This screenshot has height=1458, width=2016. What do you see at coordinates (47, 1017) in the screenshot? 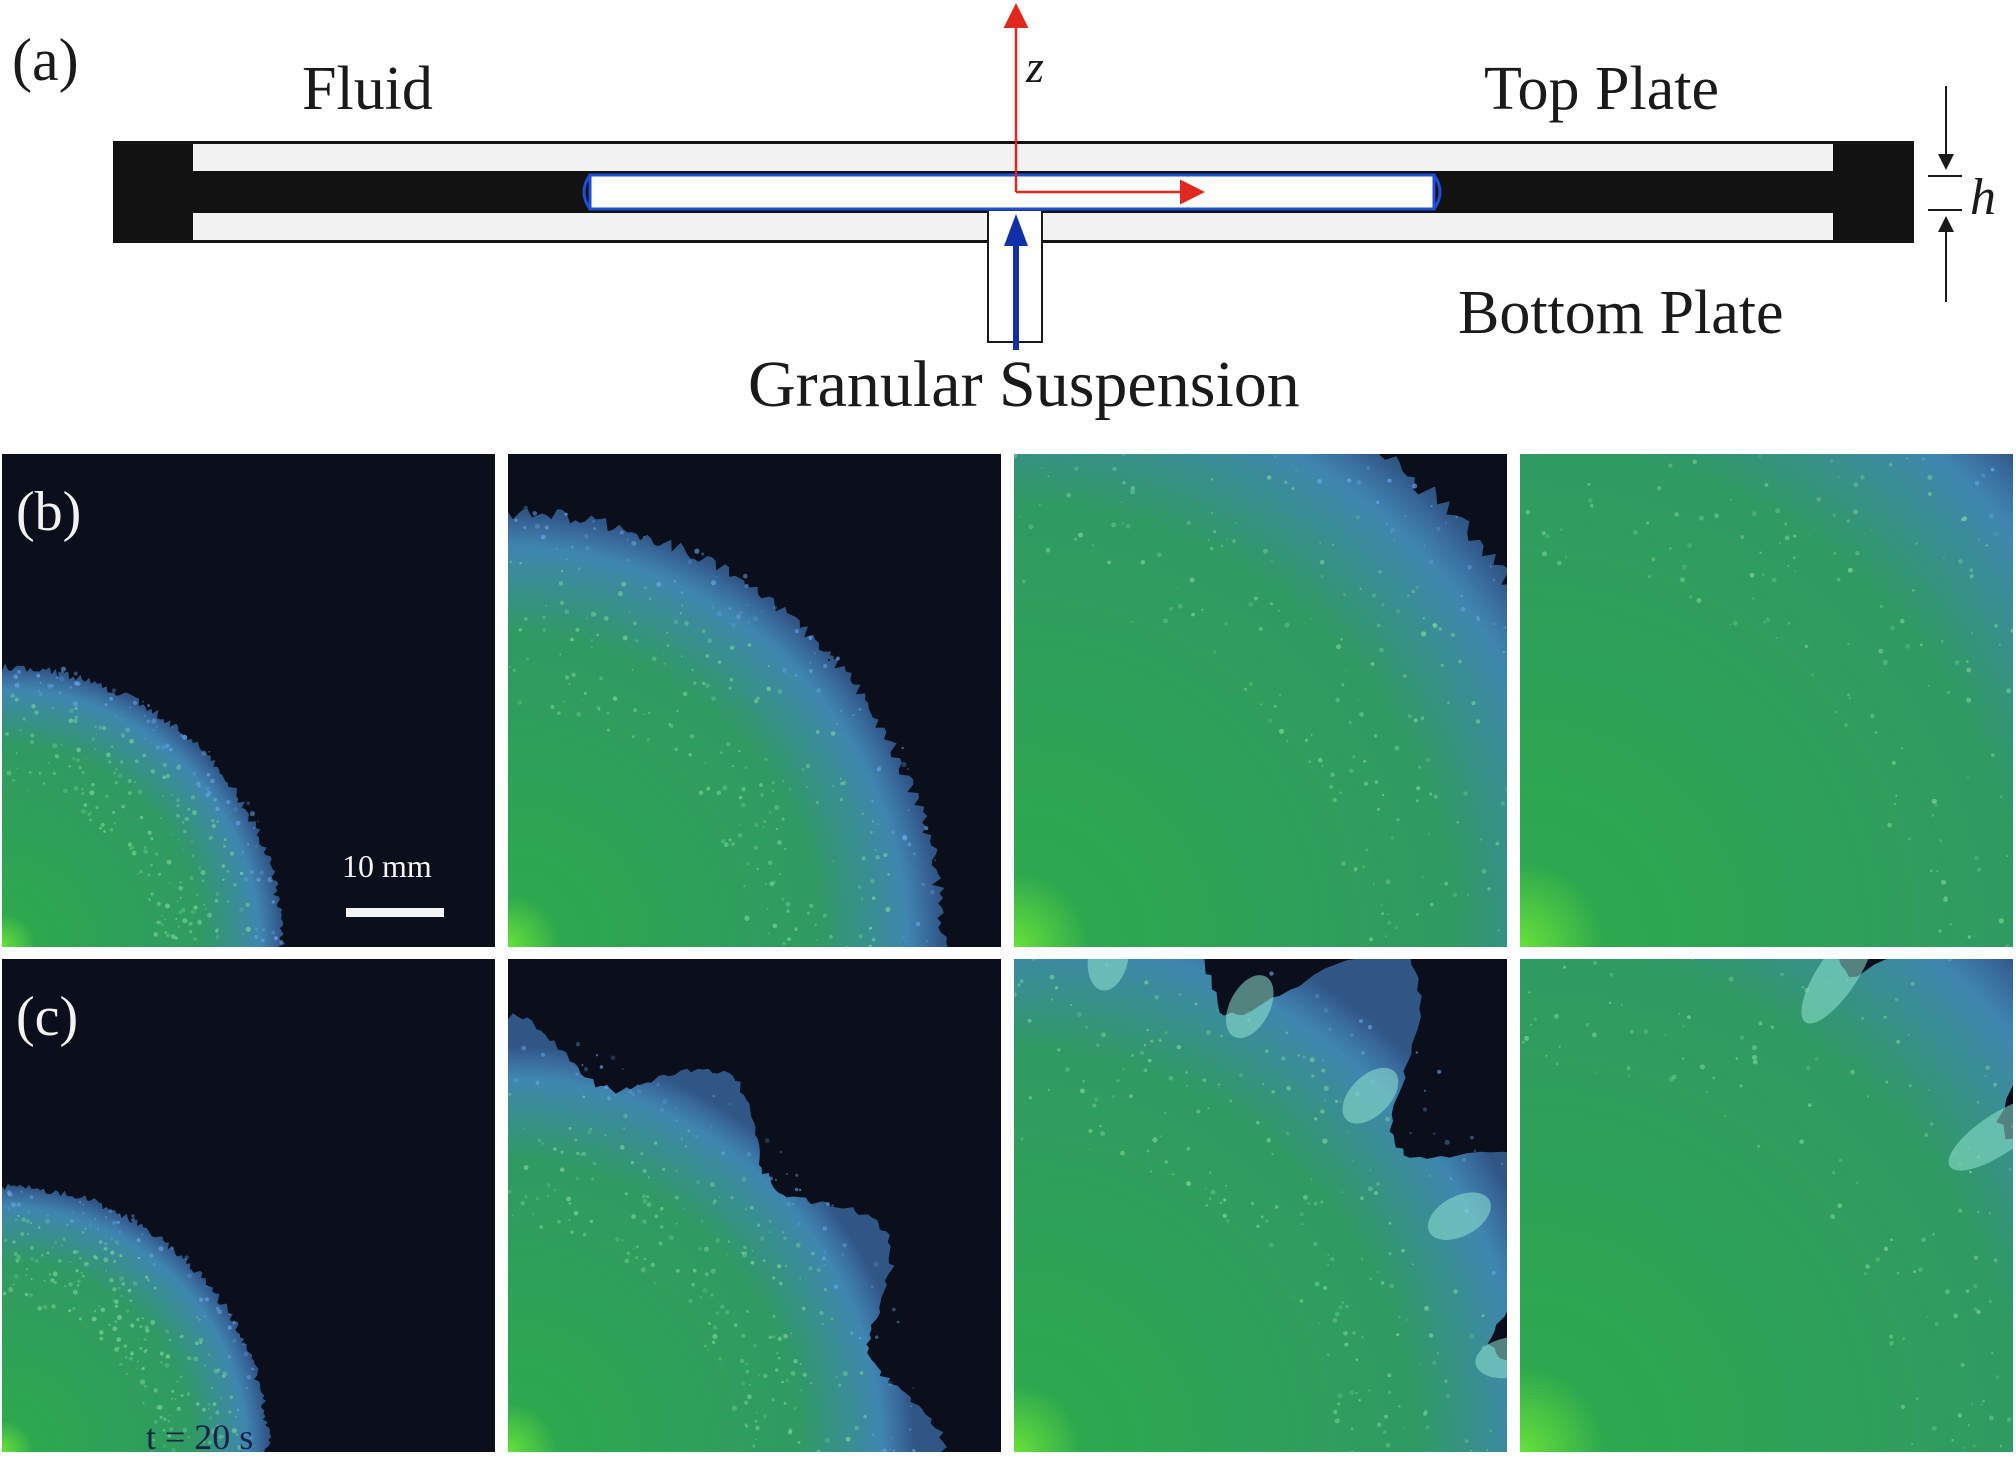
I see `panel-c-label: (c)` at bounding box center [47, 1017].